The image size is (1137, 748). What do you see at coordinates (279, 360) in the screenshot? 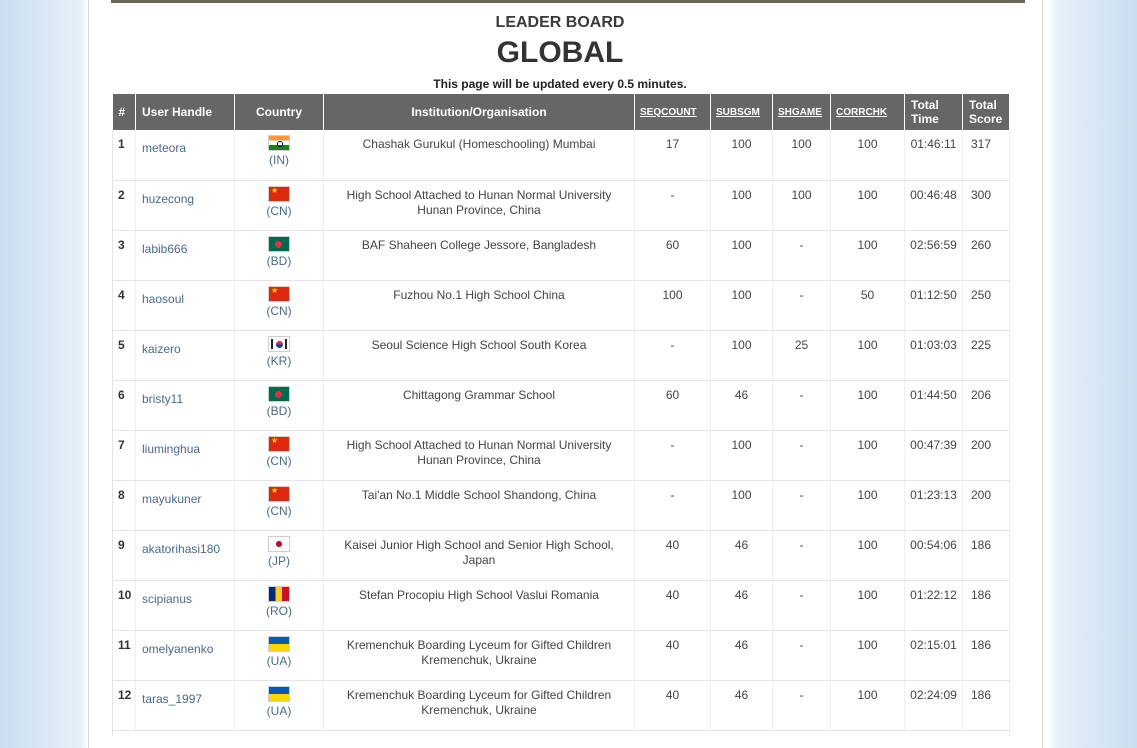
I see `country-code: (KR)` at bounding box center [279, 360].